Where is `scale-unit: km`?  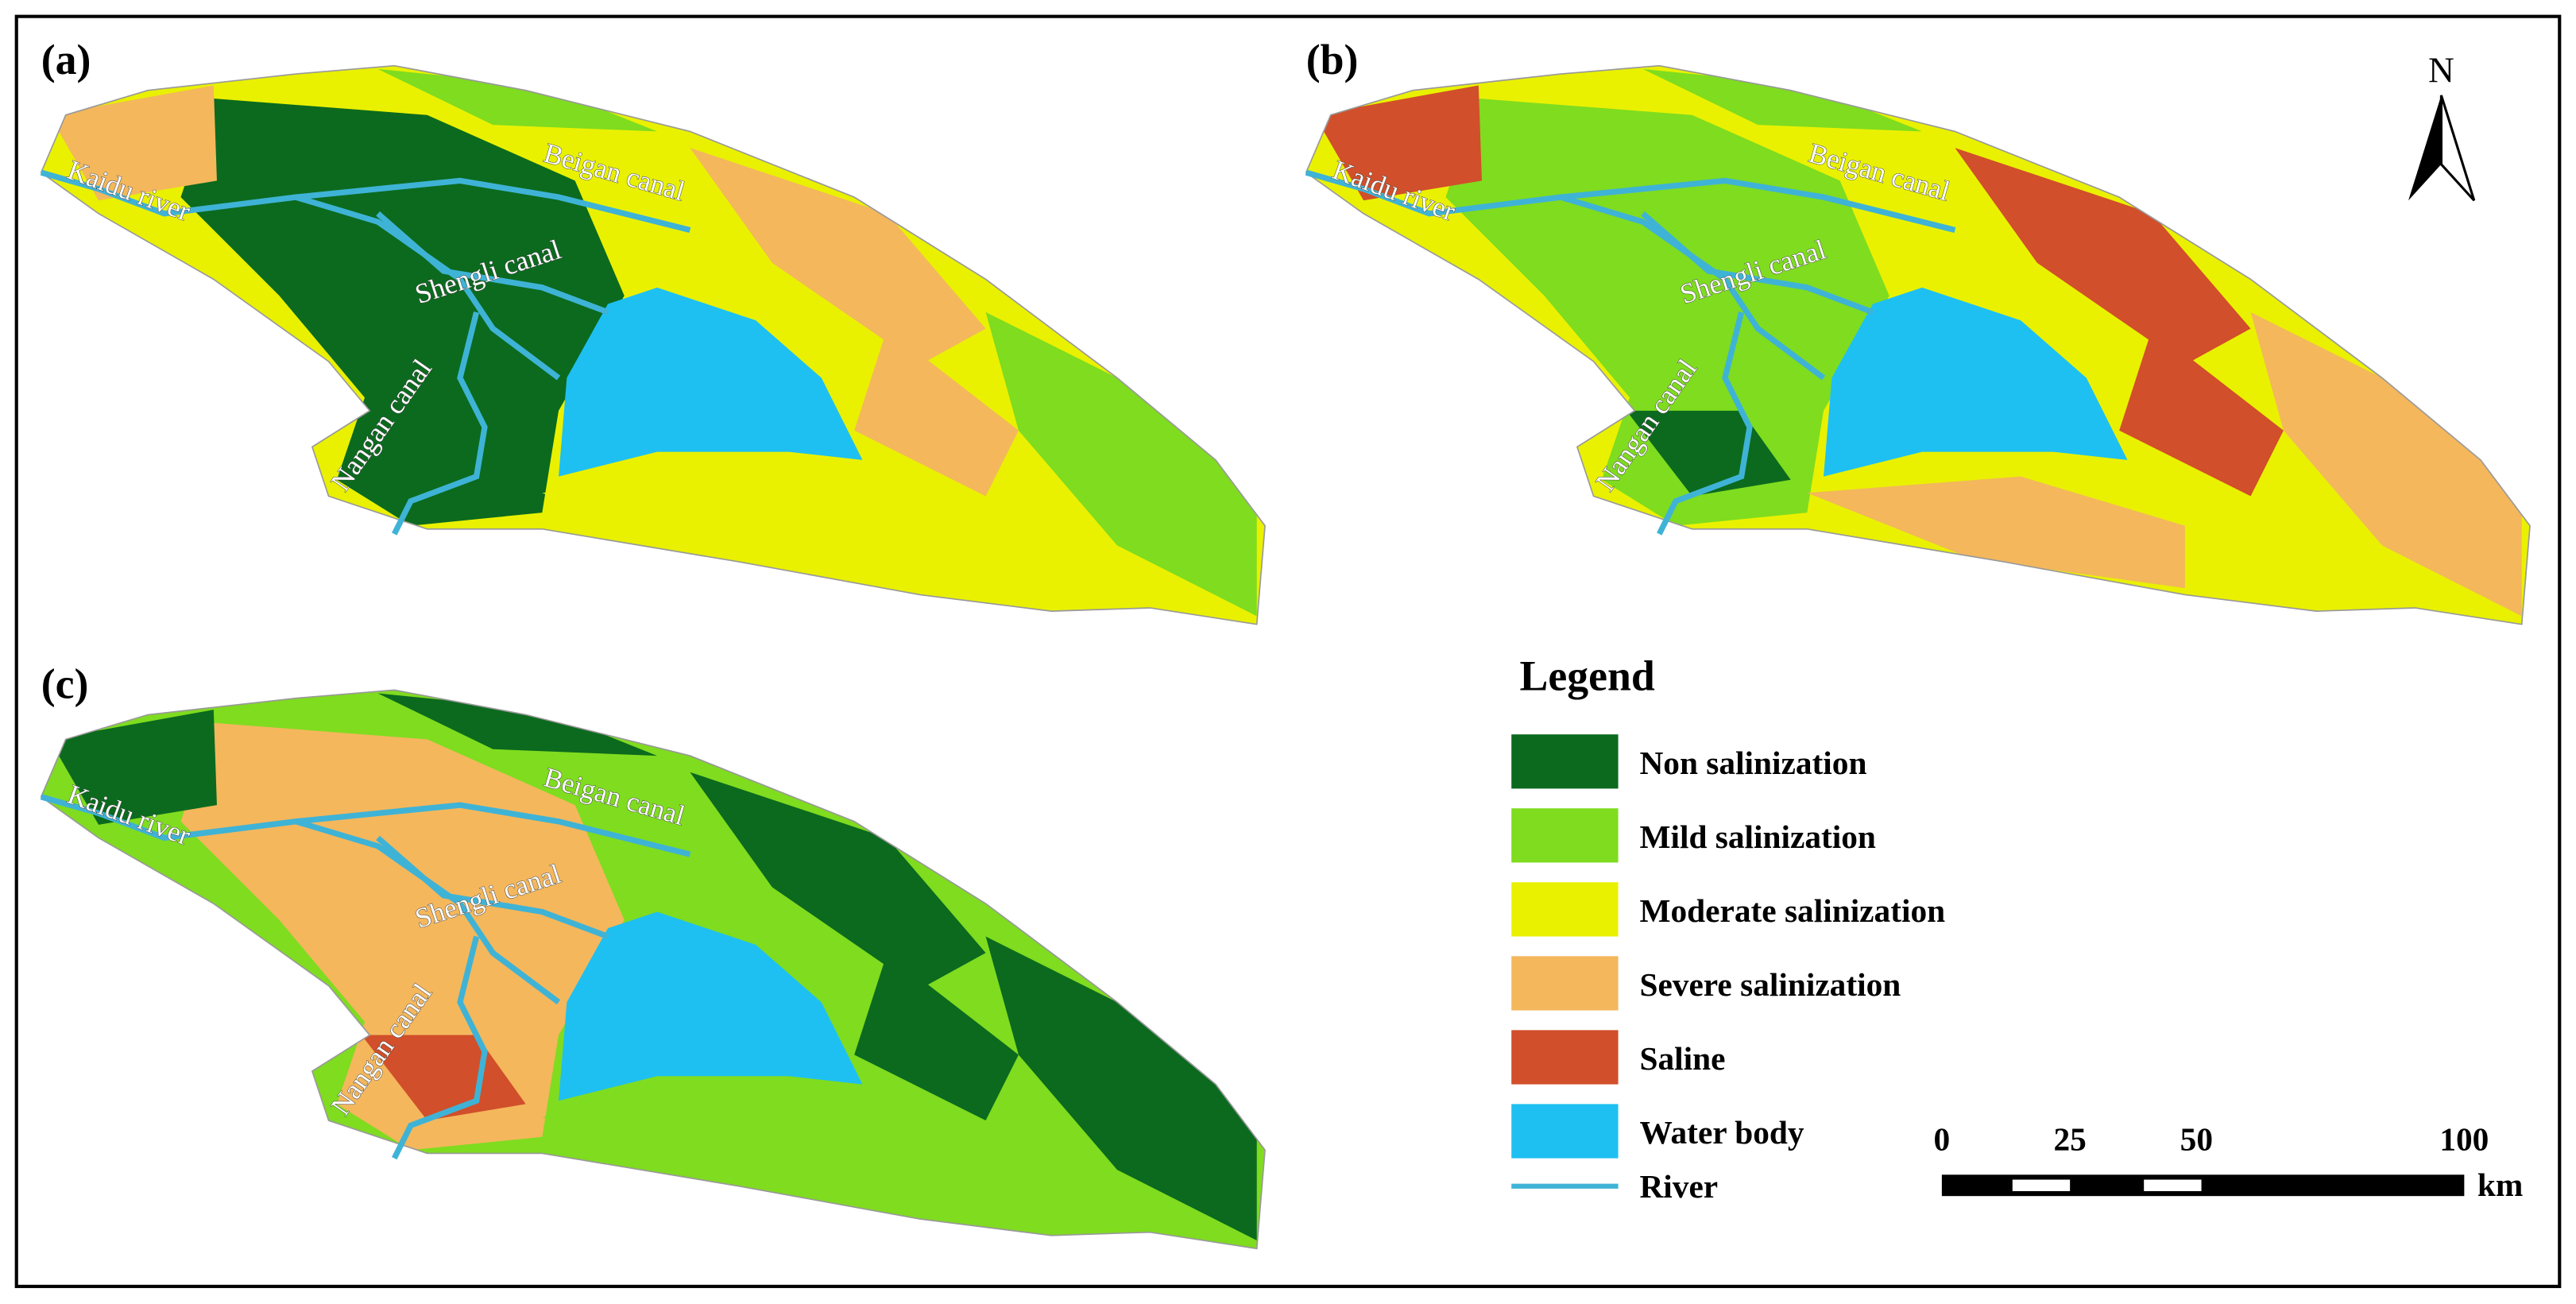 scale-unit: km is located at coordinates (2500, 1185).